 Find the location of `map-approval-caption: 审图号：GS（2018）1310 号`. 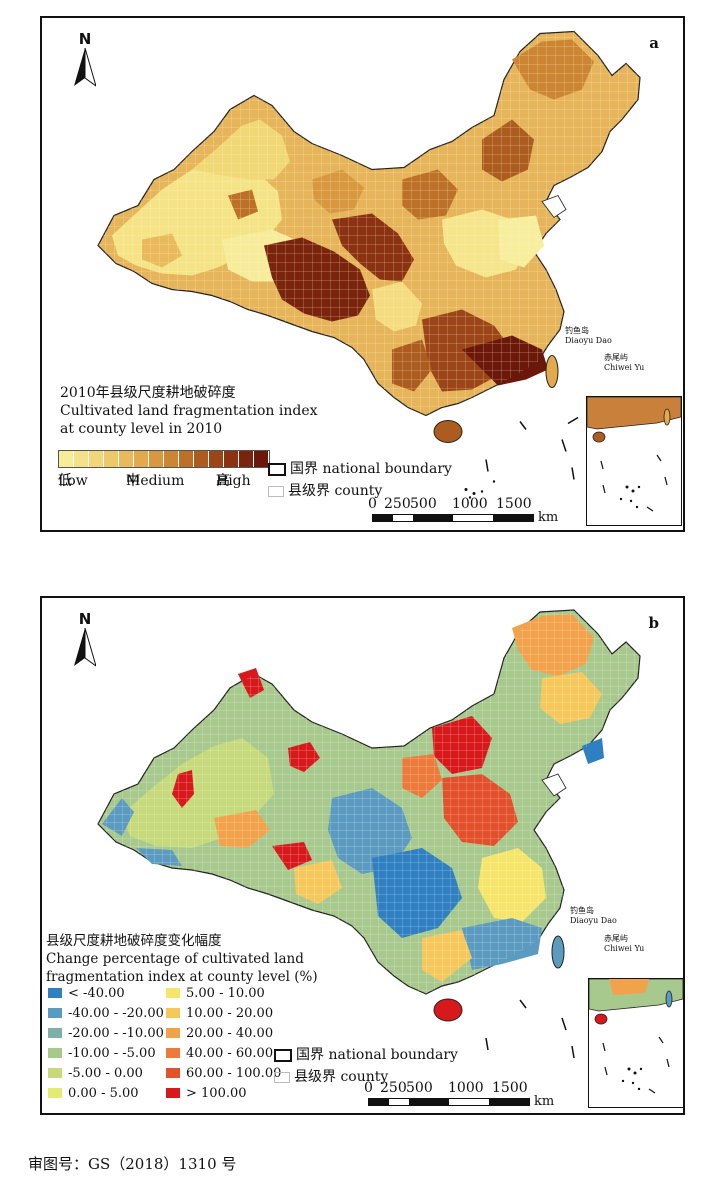

map-approval-caption: 审图号：GS（2018）1310 号 is located at coordinates (132, 1164).